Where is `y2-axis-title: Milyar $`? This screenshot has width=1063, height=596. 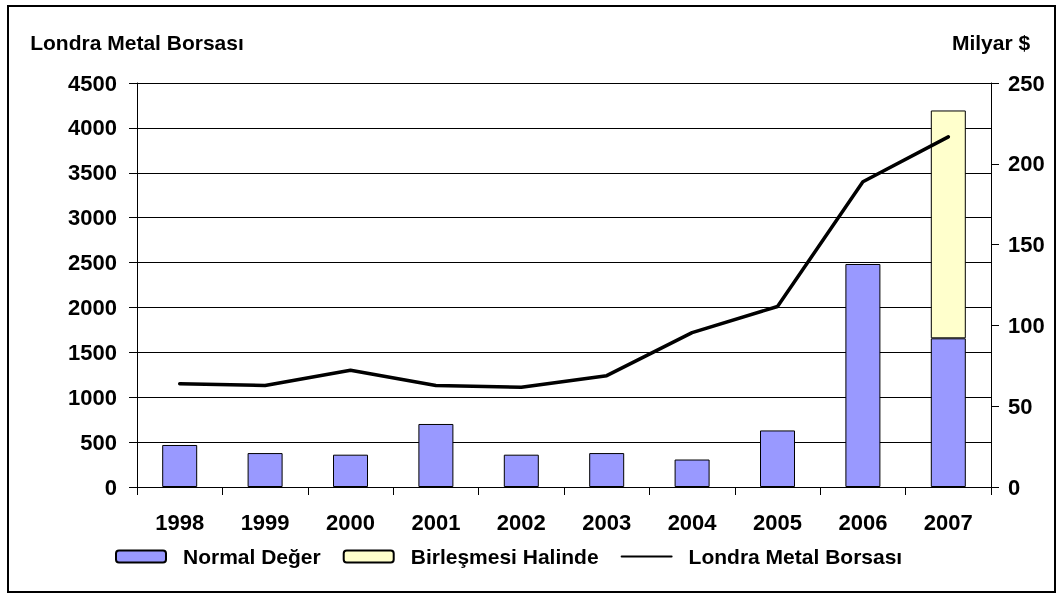 y2-axis-title: Milyar $ is located at coordinates (991, 42).